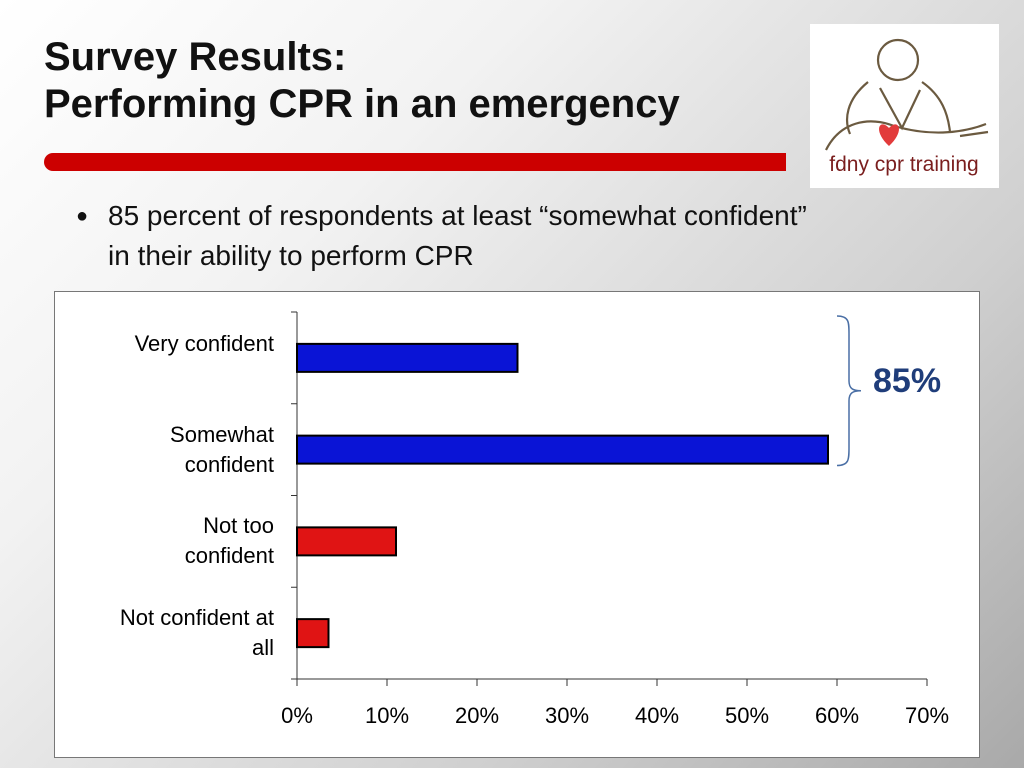 The width and height of the screenshot is (1024, 768). What do you see at coordinates (927, 715) in the screenshot?
I see `x-tick-label: 70%` at bounding box center [927, 715].